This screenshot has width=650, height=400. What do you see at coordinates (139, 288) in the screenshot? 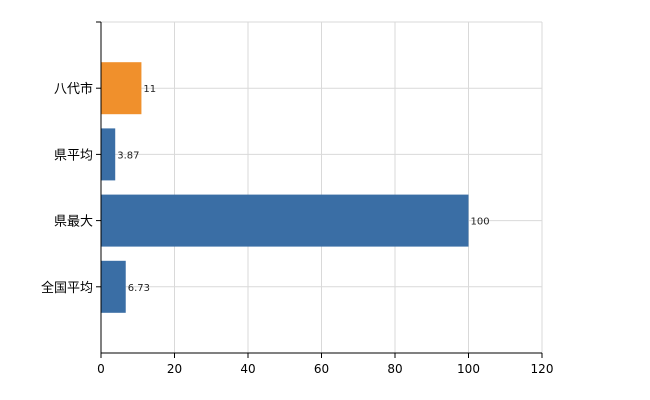
I see `data-label: 6.73` at bounding box center [139, 288].